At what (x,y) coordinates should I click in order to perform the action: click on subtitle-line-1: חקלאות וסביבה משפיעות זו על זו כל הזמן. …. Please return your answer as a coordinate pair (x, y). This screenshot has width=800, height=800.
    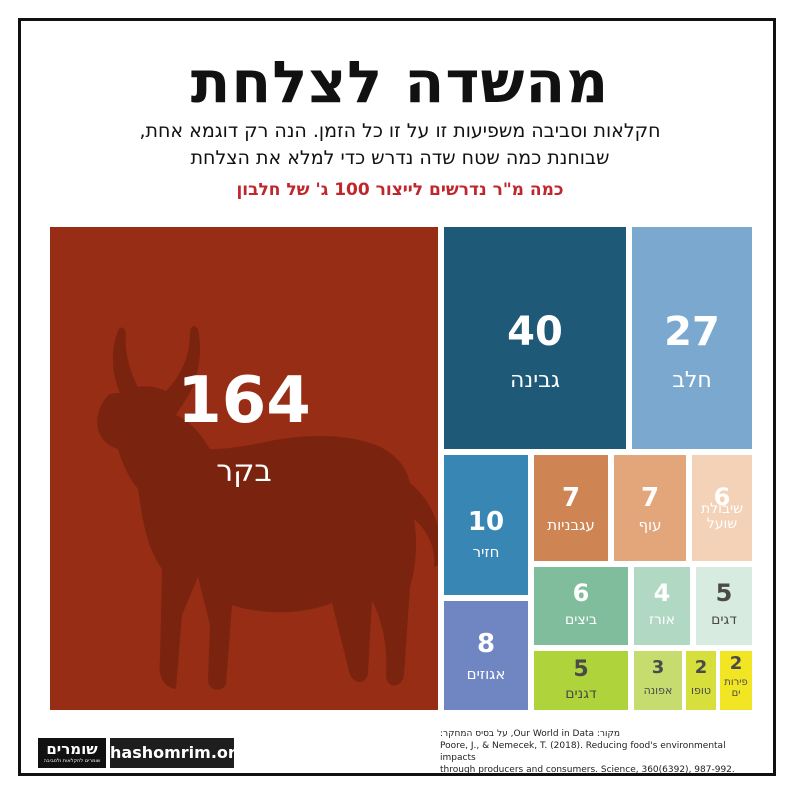
    Looking at the image, I should click on (400, 131).